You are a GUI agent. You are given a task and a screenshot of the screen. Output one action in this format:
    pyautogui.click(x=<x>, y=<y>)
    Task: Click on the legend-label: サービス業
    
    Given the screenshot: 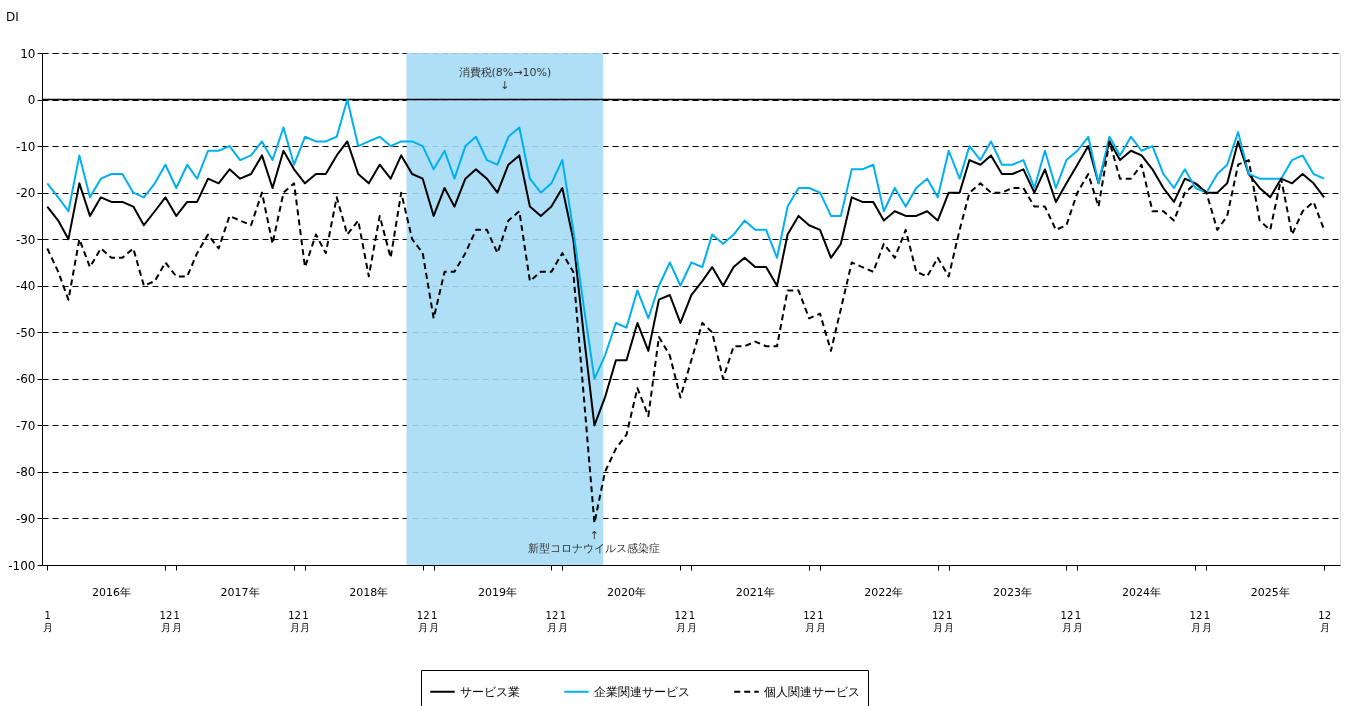 What is the action you would take?
    pyautogui.click(x=490, y=691)
    